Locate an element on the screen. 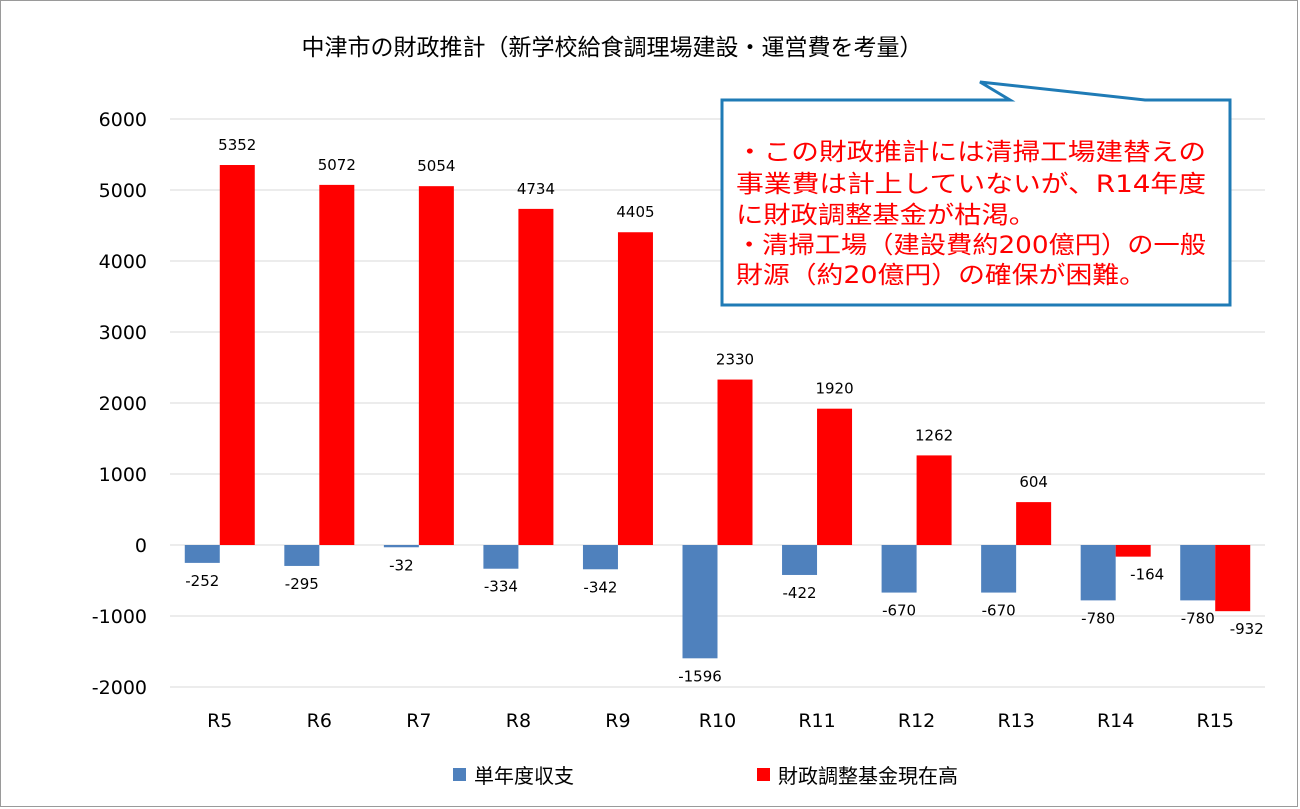 This screenshot has width=1300, height=809. data-label: 1262 is located at coordinates (934, 435).